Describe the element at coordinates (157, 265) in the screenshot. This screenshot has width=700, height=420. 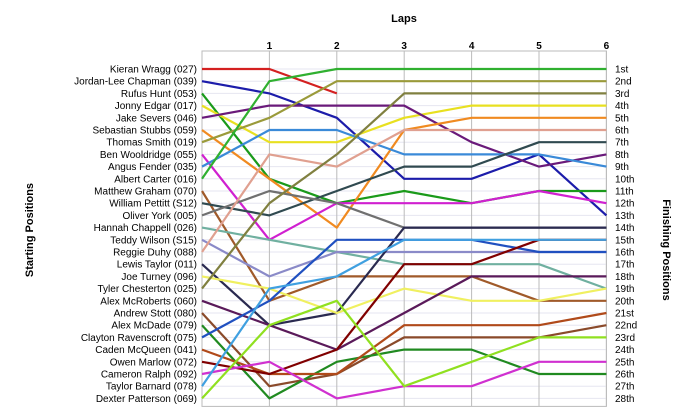
I see `start-label: Lewis Taylor (011)` at that location.